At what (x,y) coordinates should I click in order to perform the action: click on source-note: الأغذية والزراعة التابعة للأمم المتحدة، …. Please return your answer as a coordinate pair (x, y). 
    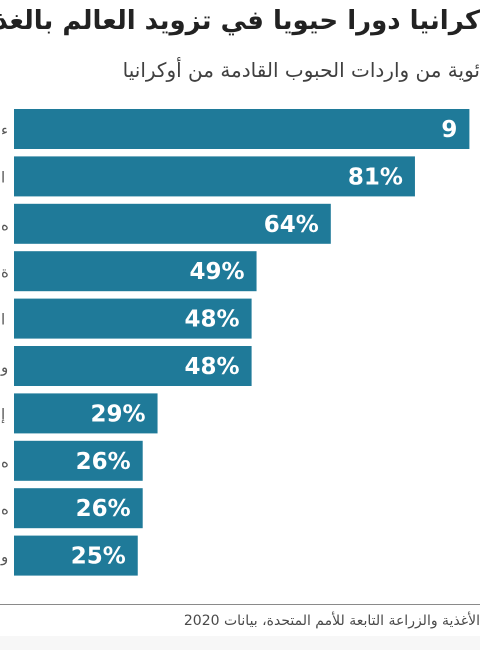
    Looking at the image, I should click on (331, 621).